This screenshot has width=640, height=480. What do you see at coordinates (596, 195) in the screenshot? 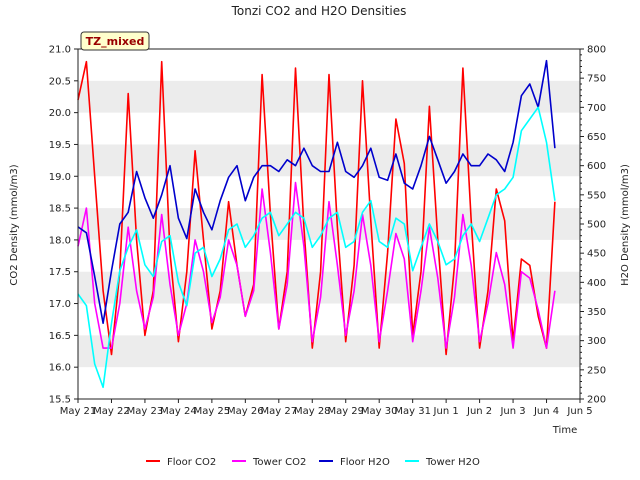
I see `y-right-tick-label: 550` at bounding box center [596, 195].